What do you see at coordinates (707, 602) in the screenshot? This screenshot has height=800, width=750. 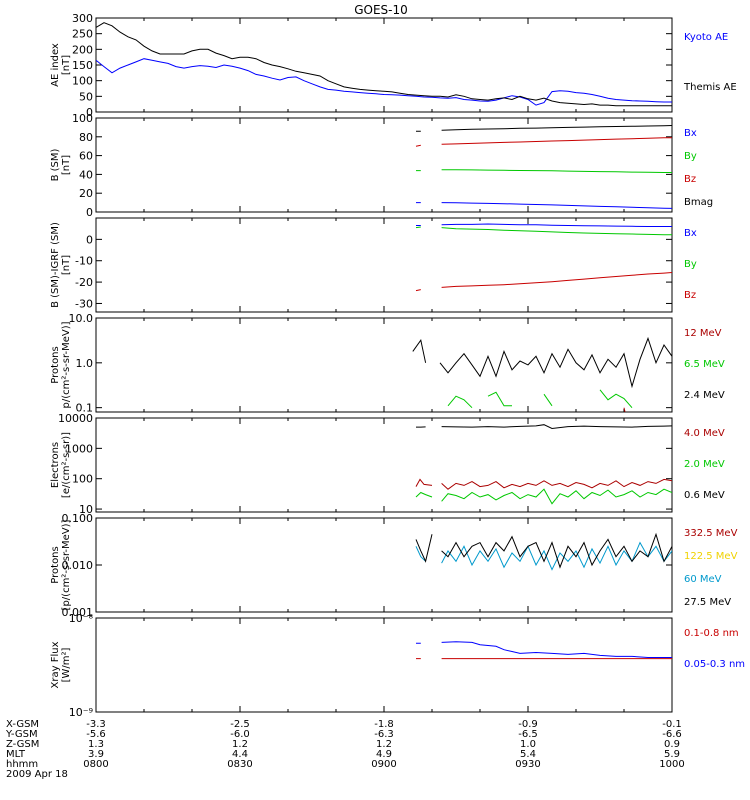 I see `legend-label: 27.5 MeV` at bounding box center [707, 602].